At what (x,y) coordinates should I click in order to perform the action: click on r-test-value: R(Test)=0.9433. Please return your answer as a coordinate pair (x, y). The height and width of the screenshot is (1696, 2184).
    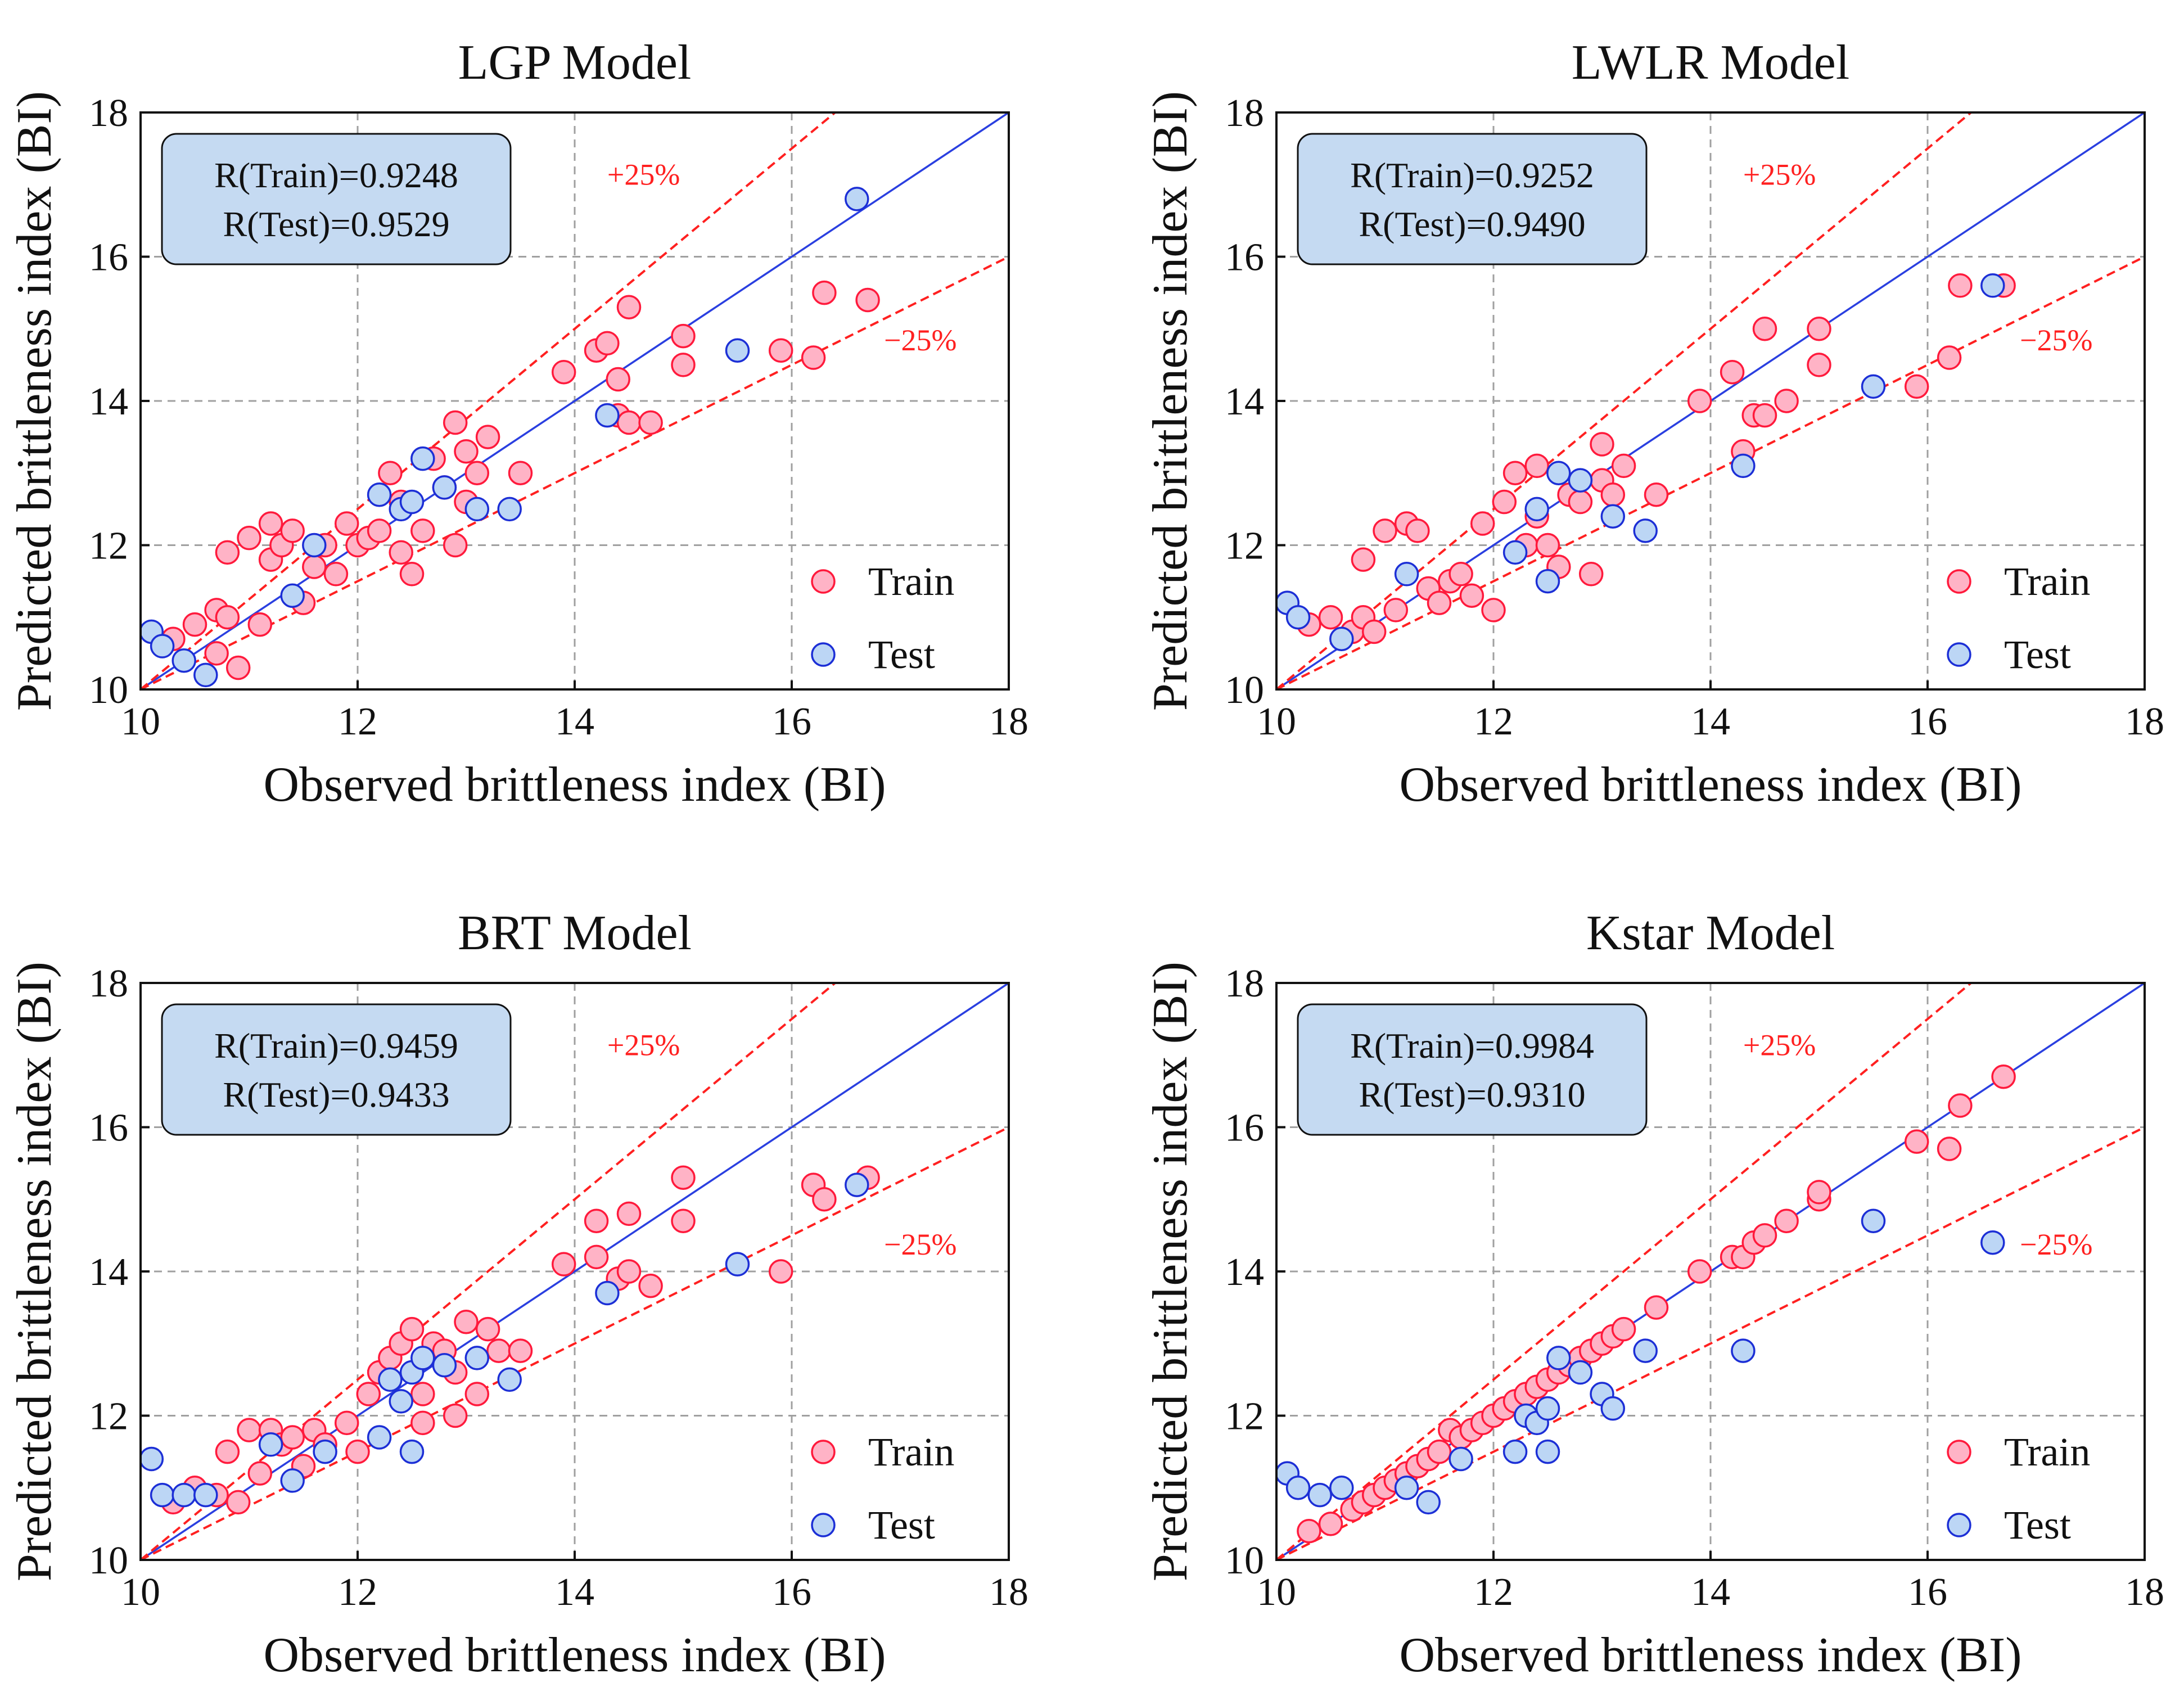
    Looking at the image, I should click on (336, 1095).